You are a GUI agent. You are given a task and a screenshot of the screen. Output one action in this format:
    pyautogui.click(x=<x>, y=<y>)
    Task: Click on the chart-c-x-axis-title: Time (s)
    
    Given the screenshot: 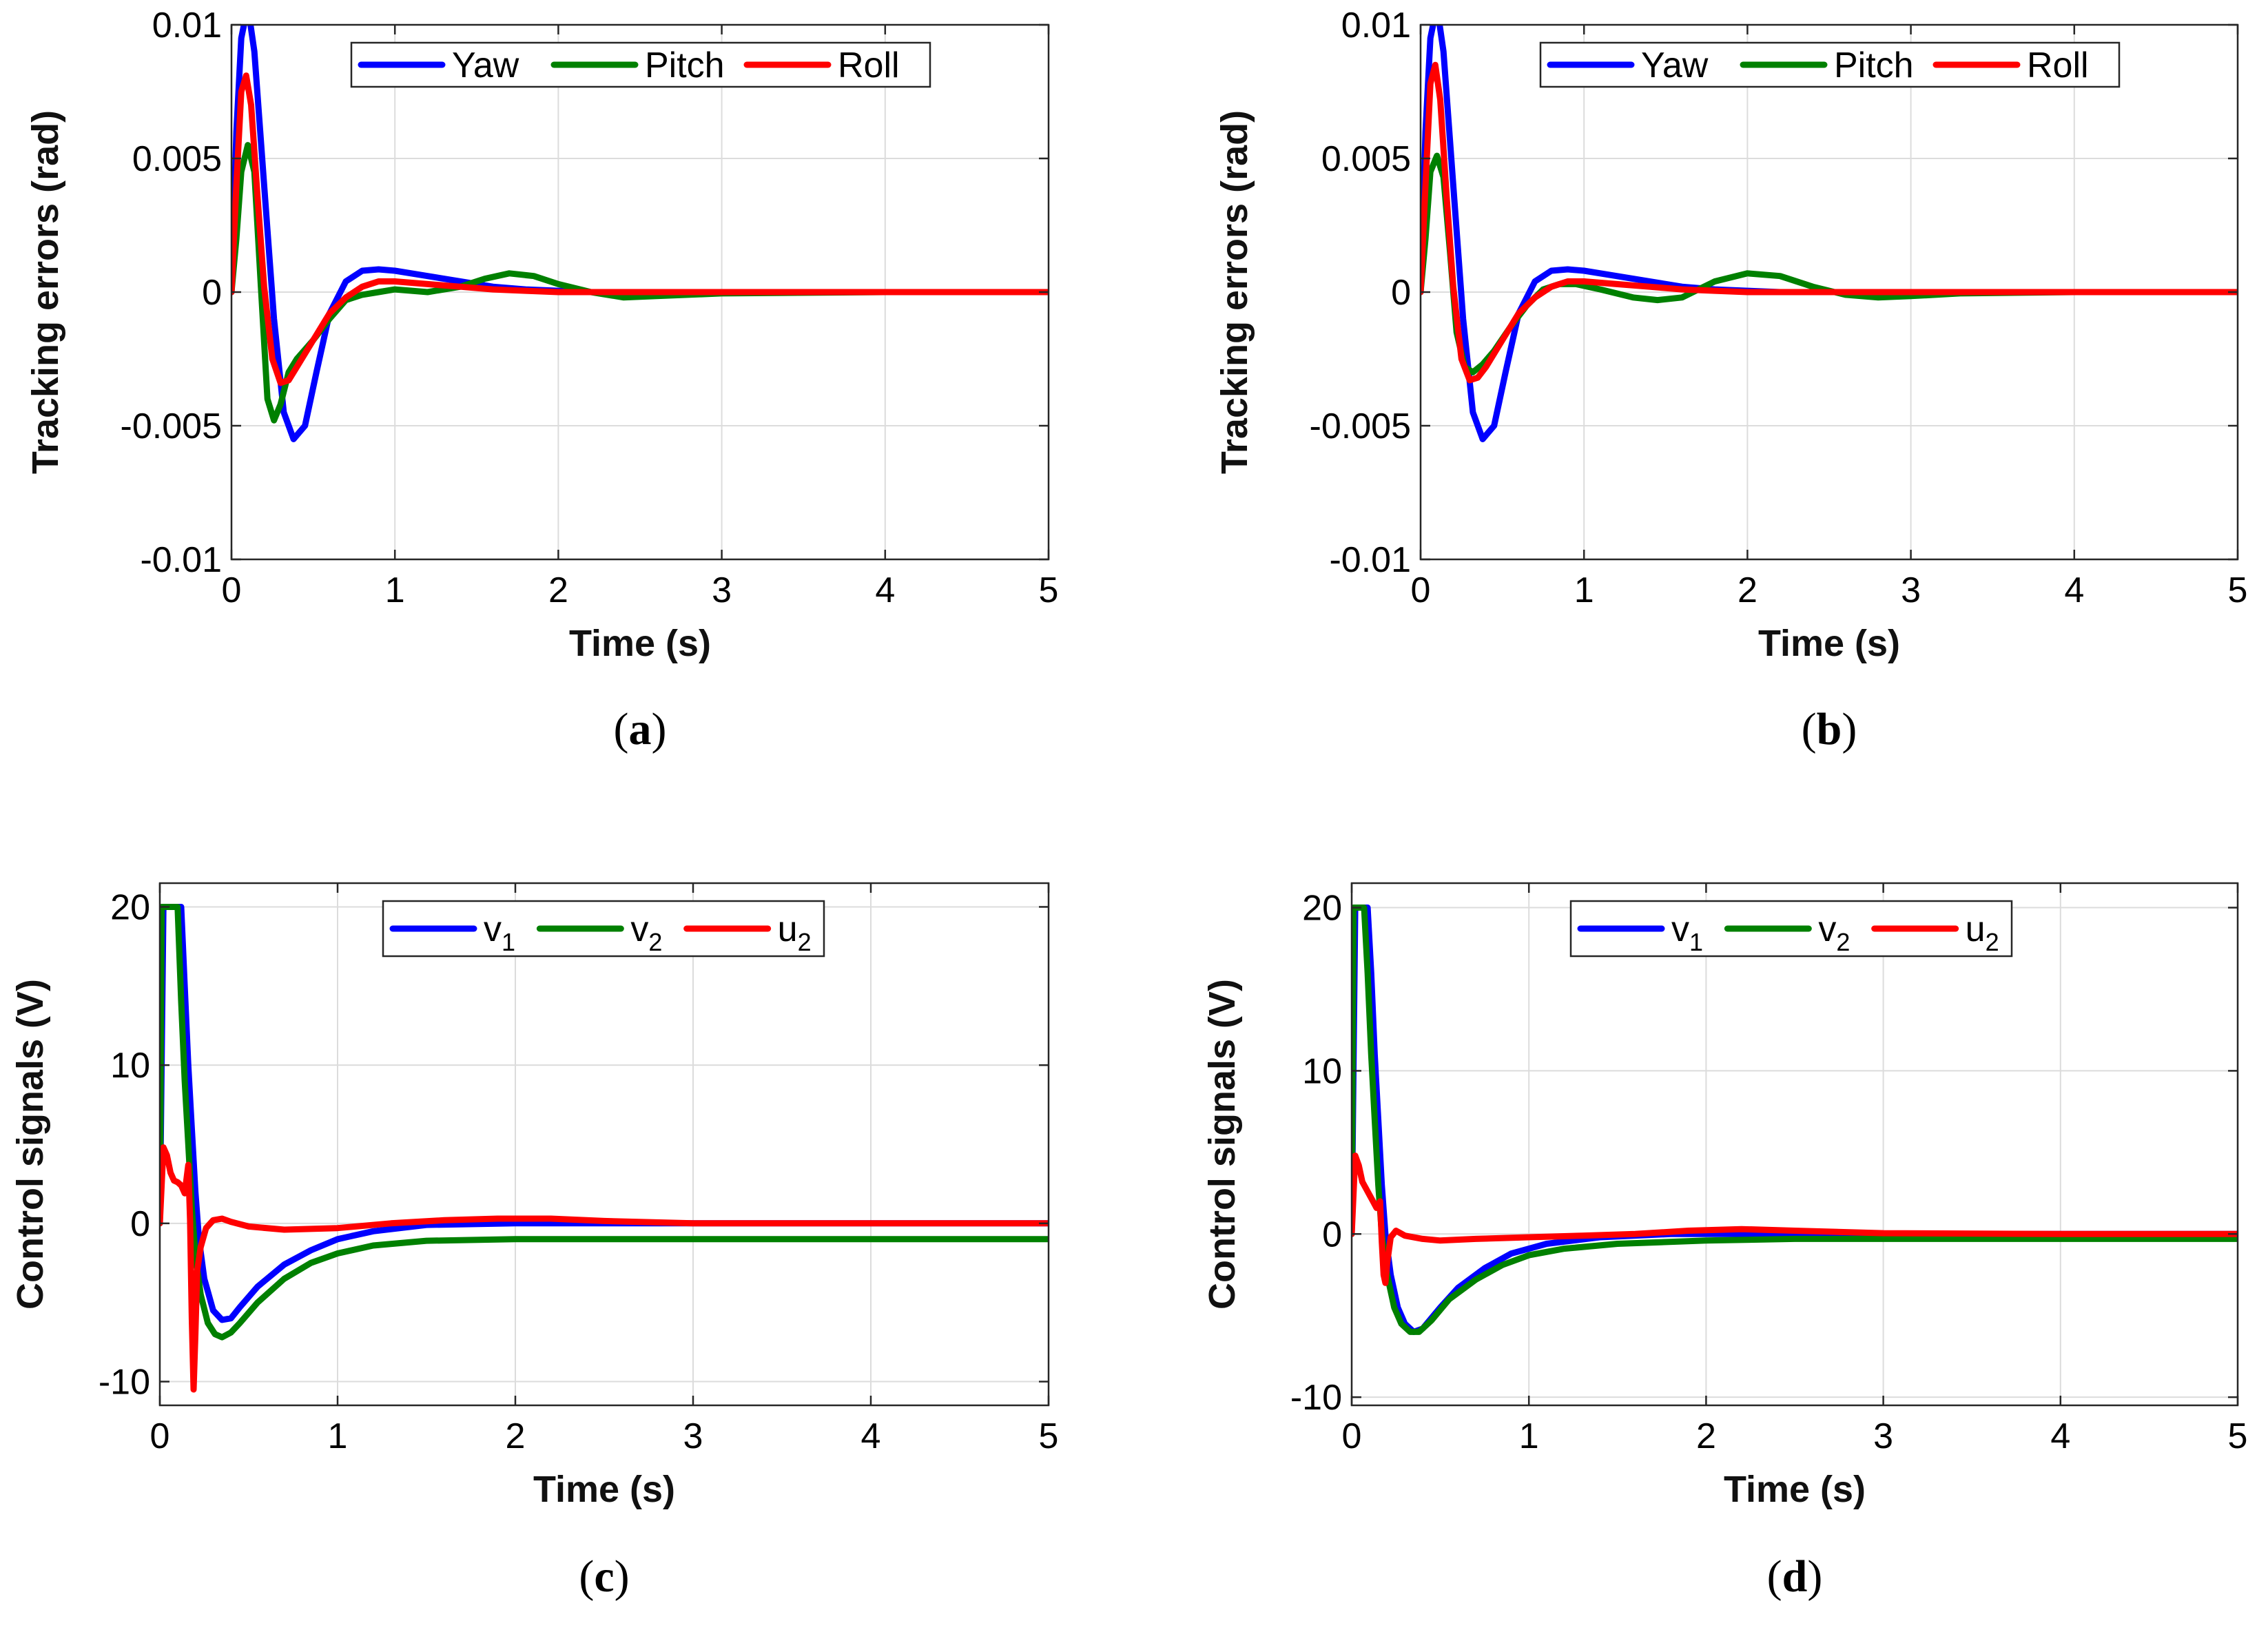 What is the action you would take?
    pyautogui.click(x=604, y=1489)
    